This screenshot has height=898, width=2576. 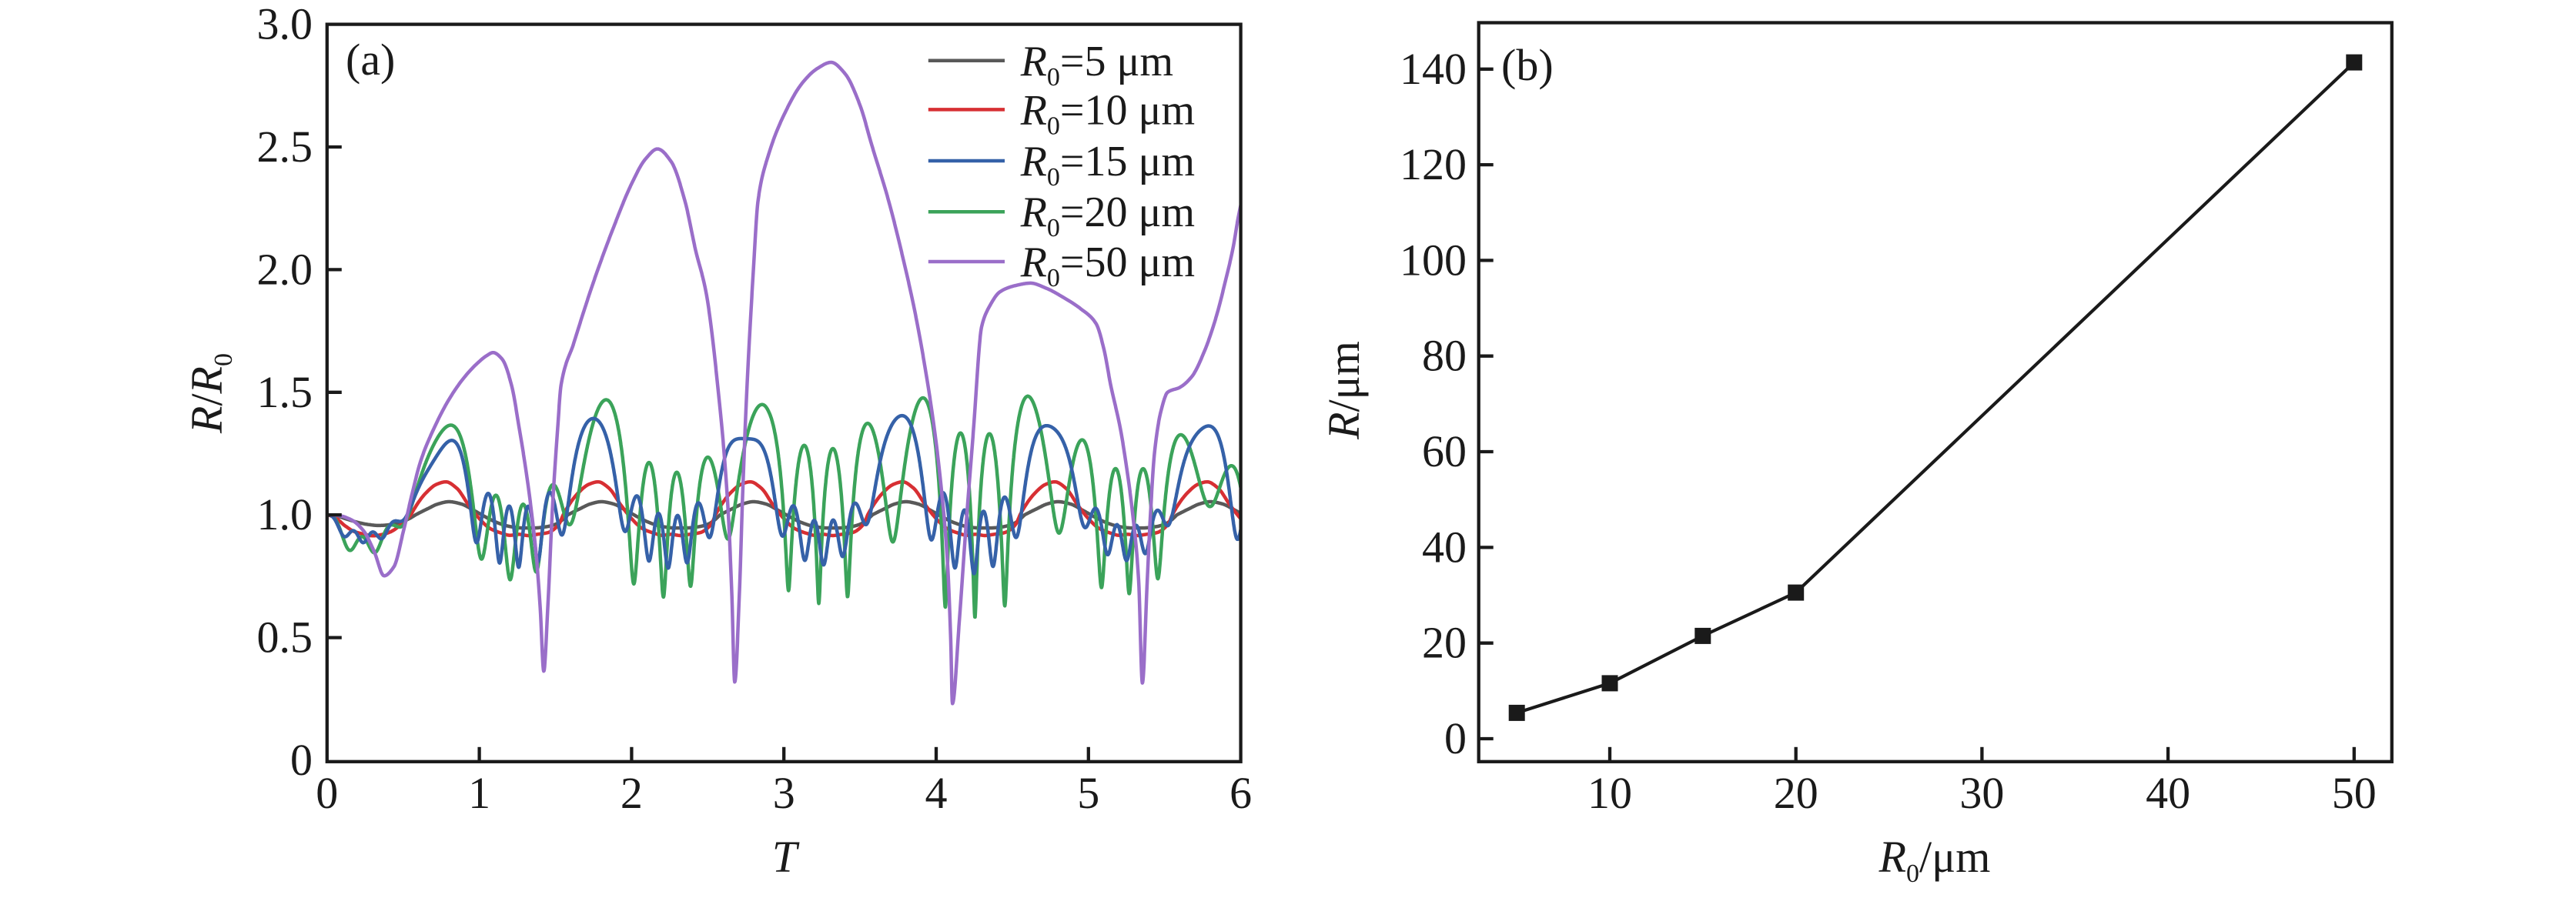 I want to click on svg-text: 4, so click(x=937, y=793).